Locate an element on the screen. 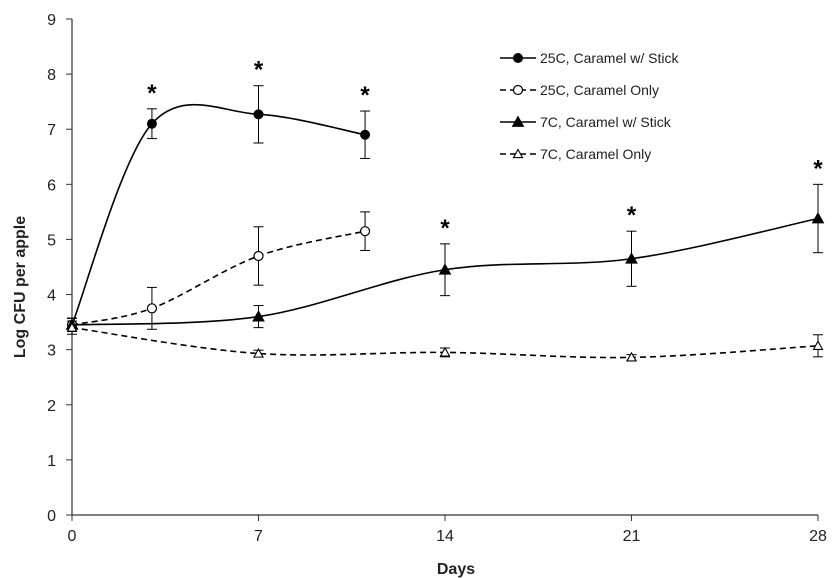 The width and height of the screenshot is (832, 578). legend-item: 7C, Caramel Only is located at coordinates (575, 154).